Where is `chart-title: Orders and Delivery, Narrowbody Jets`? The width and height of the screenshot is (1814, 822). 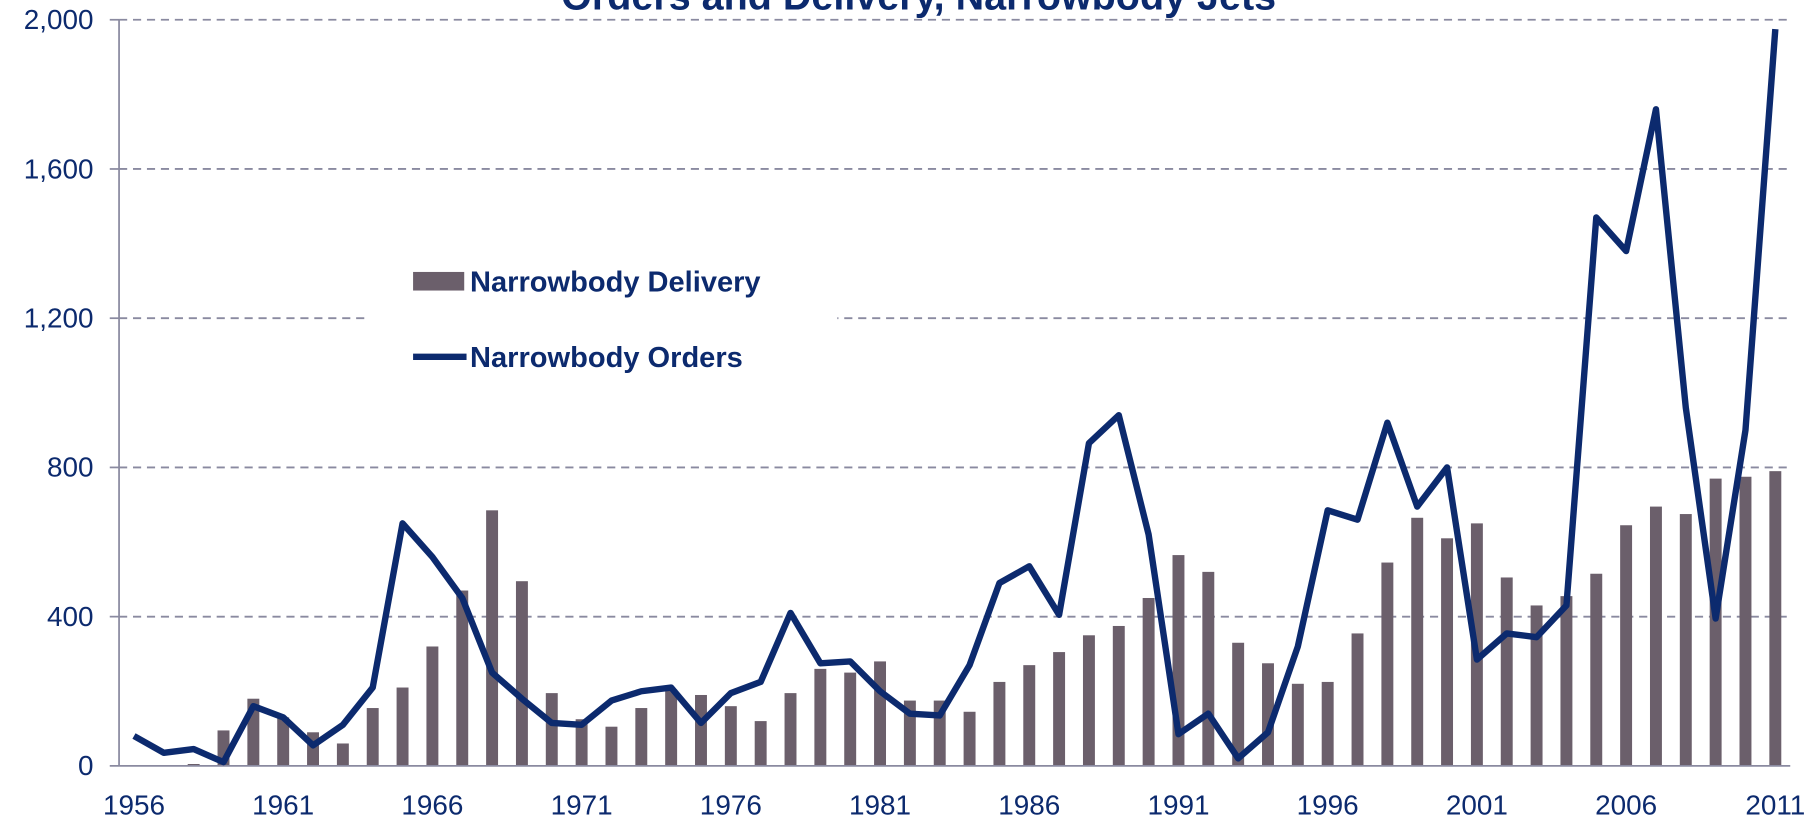 chart-title: Orders and Delivery, Narrowbody Jets is located at coordinates (918, 9).